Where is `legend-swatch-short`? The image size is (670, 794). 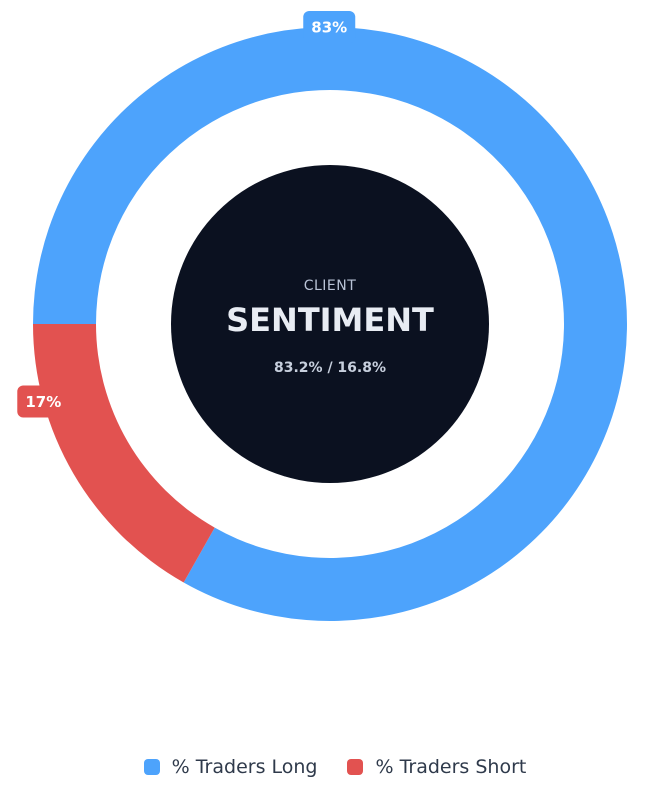
legend-swatch-short is located at coordinates (355, 767).